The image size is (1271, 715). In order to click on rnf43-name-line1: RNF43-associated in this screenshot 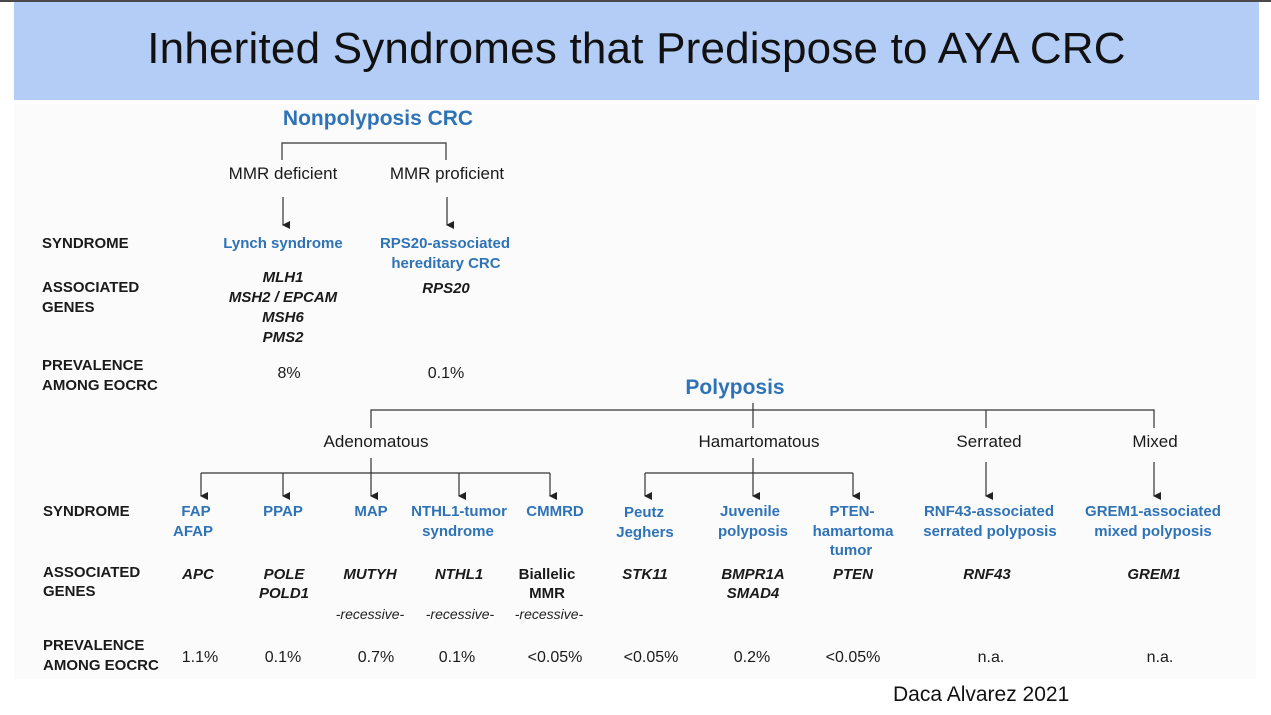, I will do `click(989, 511)`.